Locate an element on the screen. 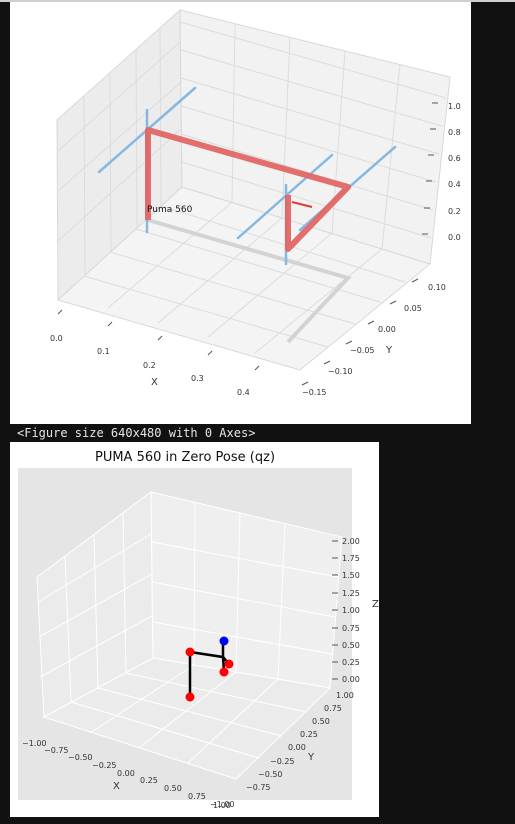 This screenshot has height=824, width=515. x-tick-3: −0.25 is located at coordinates (104, 765).